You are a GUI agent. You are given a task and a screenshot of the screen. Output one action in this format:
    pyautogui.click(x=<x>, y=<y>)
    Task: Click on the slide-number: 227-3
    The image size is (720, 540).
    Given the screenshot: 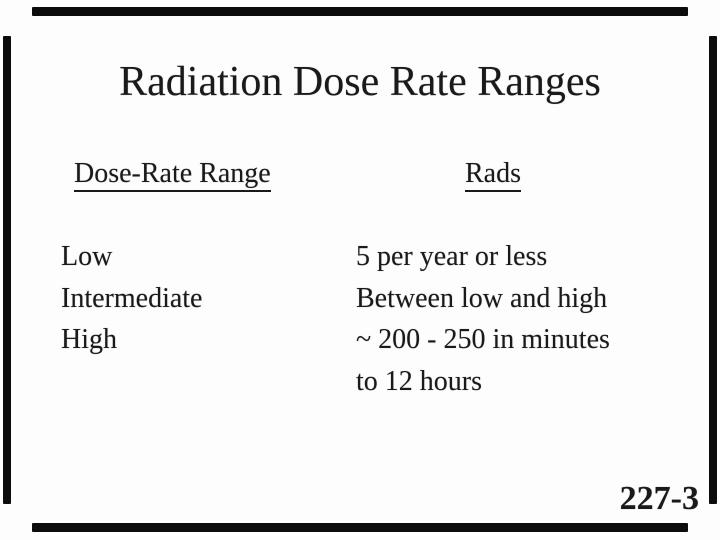 What is the action you would take?
    pyautogui.click(x=659, y=498)
    